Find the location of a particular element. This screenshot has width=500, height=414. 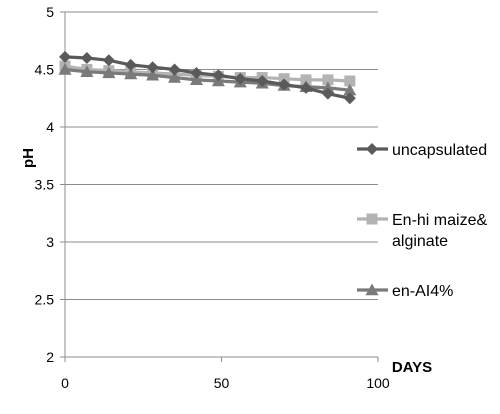

y-tick-label: 4.5 is located at coordinates (45, 70).